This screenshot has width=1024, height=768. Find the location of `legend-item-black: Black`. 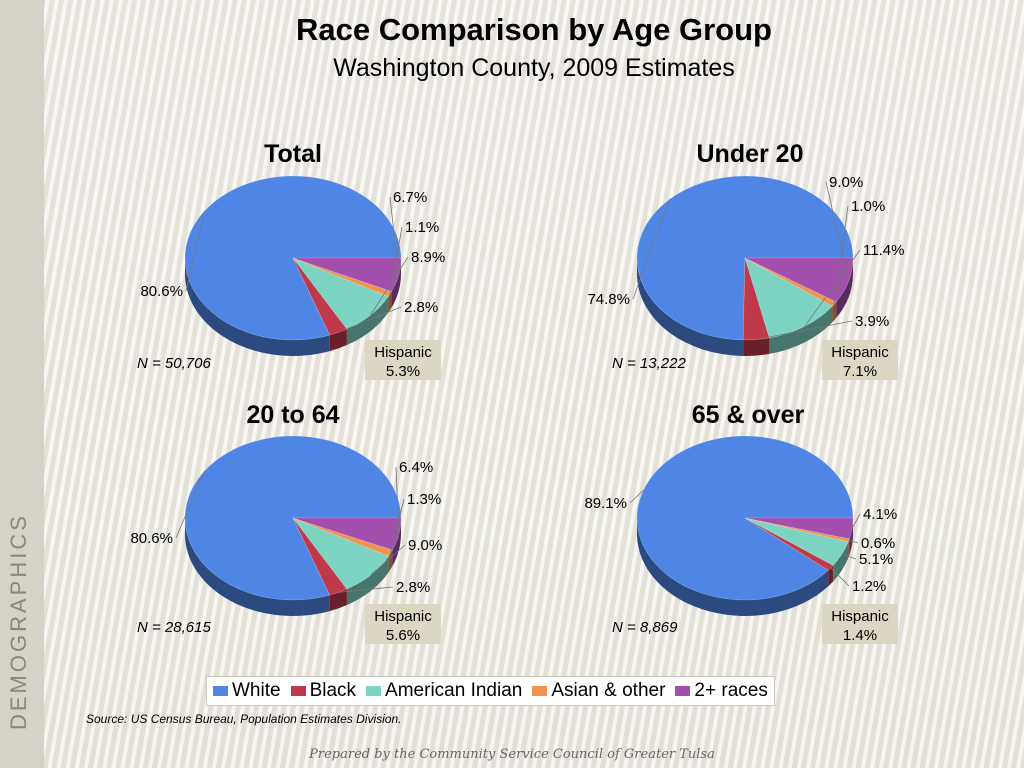

legend-item-black: Black is located at coordinates (323, 691).